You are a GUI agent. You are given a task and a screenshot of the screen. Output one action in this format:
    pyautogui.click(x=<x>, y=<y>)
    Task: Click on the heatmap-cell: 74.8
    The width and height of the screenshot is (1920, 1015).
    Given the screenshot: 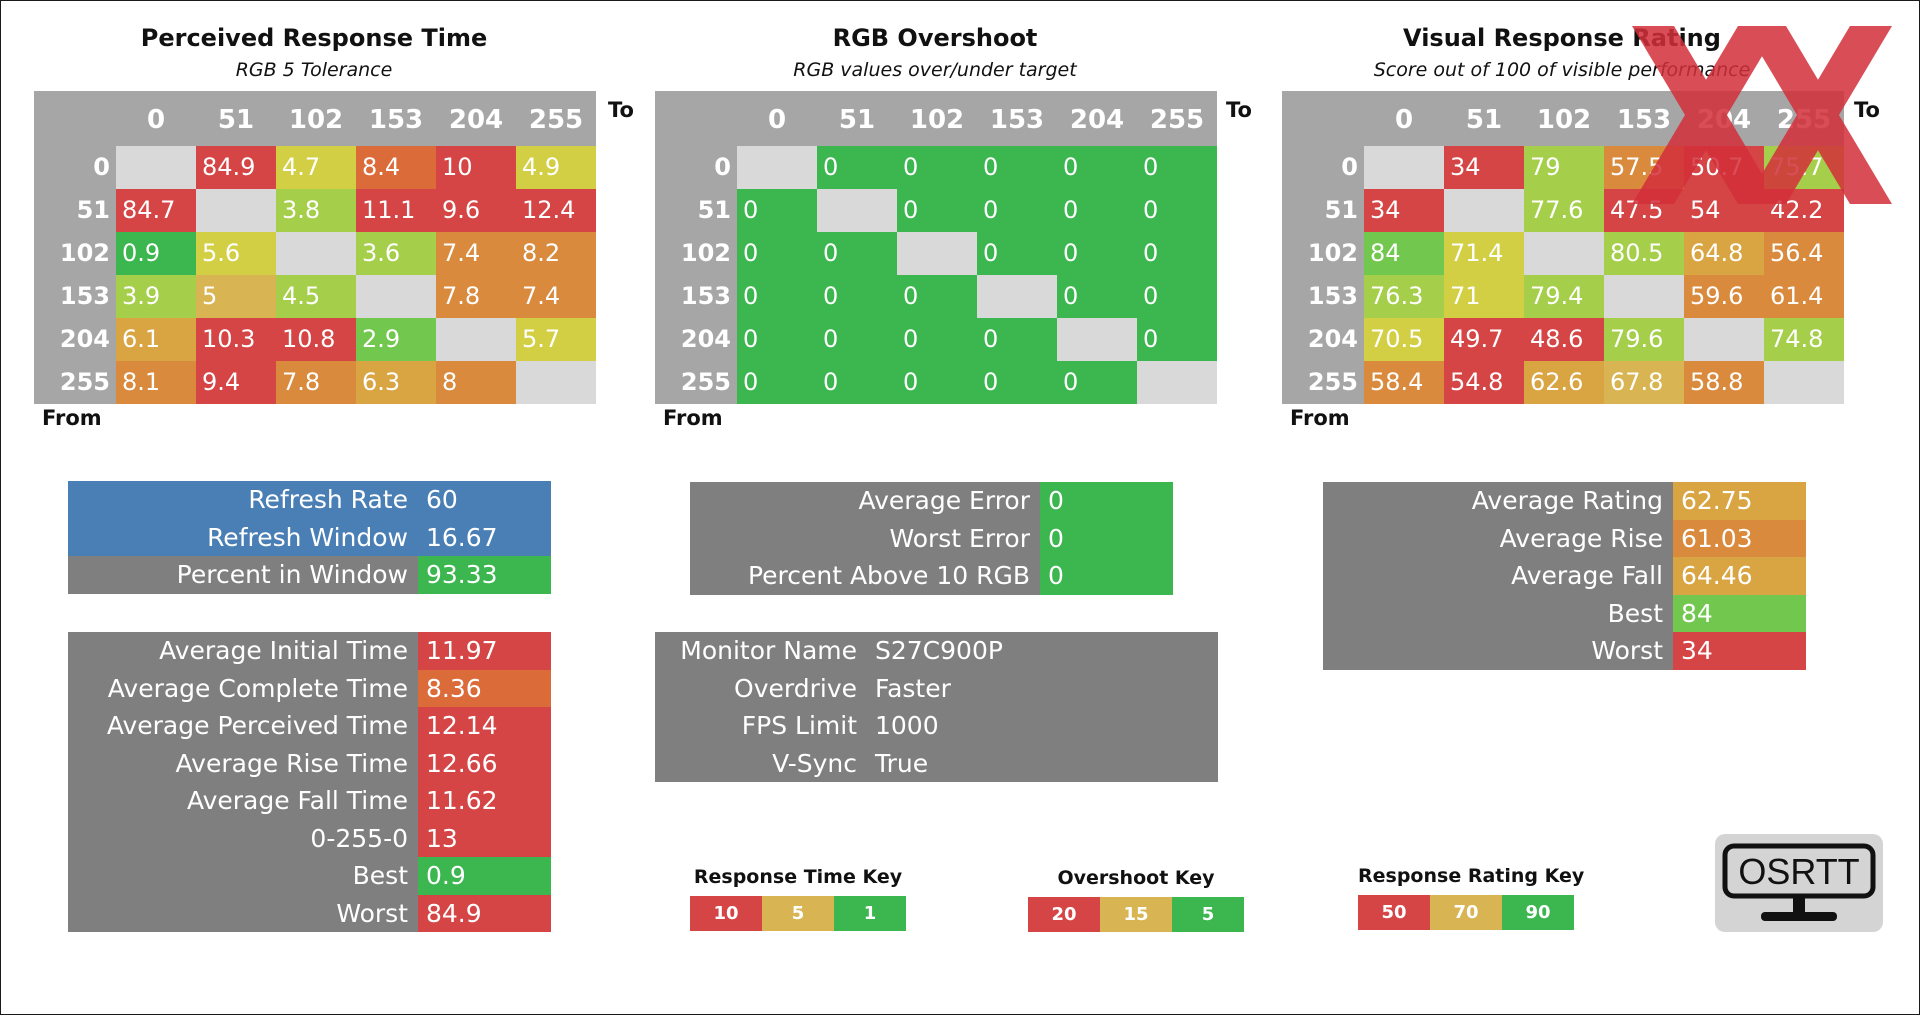 What is the action you would take?
    pyautogui.click(x=1804, y=339)
    